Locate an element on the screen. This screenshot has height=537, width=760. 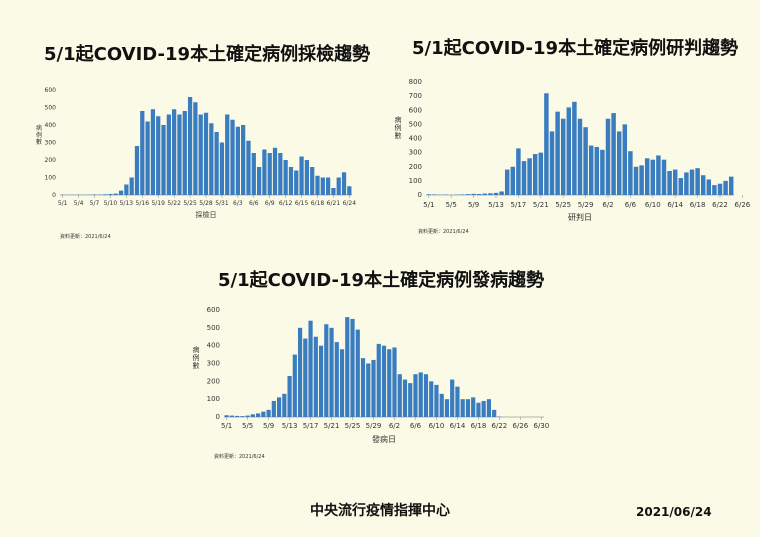
x-tick-label: 5/21 is located at coordinates (332, 426).